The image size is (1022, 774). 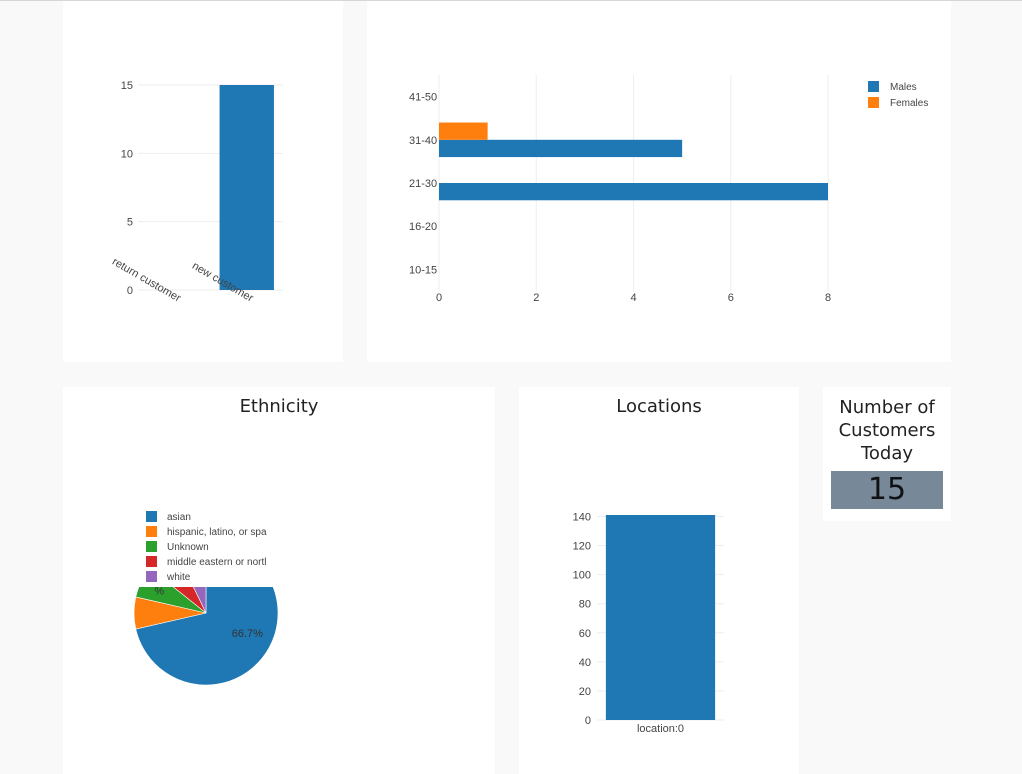 What do you see at coordinates (660, 617) in the screenshot?
I see `bar-location` at bounding box center [660, 617].